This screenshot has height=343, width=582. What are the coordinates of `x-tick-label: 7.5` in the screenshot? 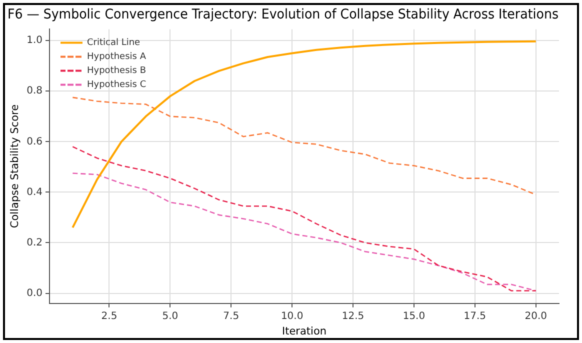 It's located at (231, 316).